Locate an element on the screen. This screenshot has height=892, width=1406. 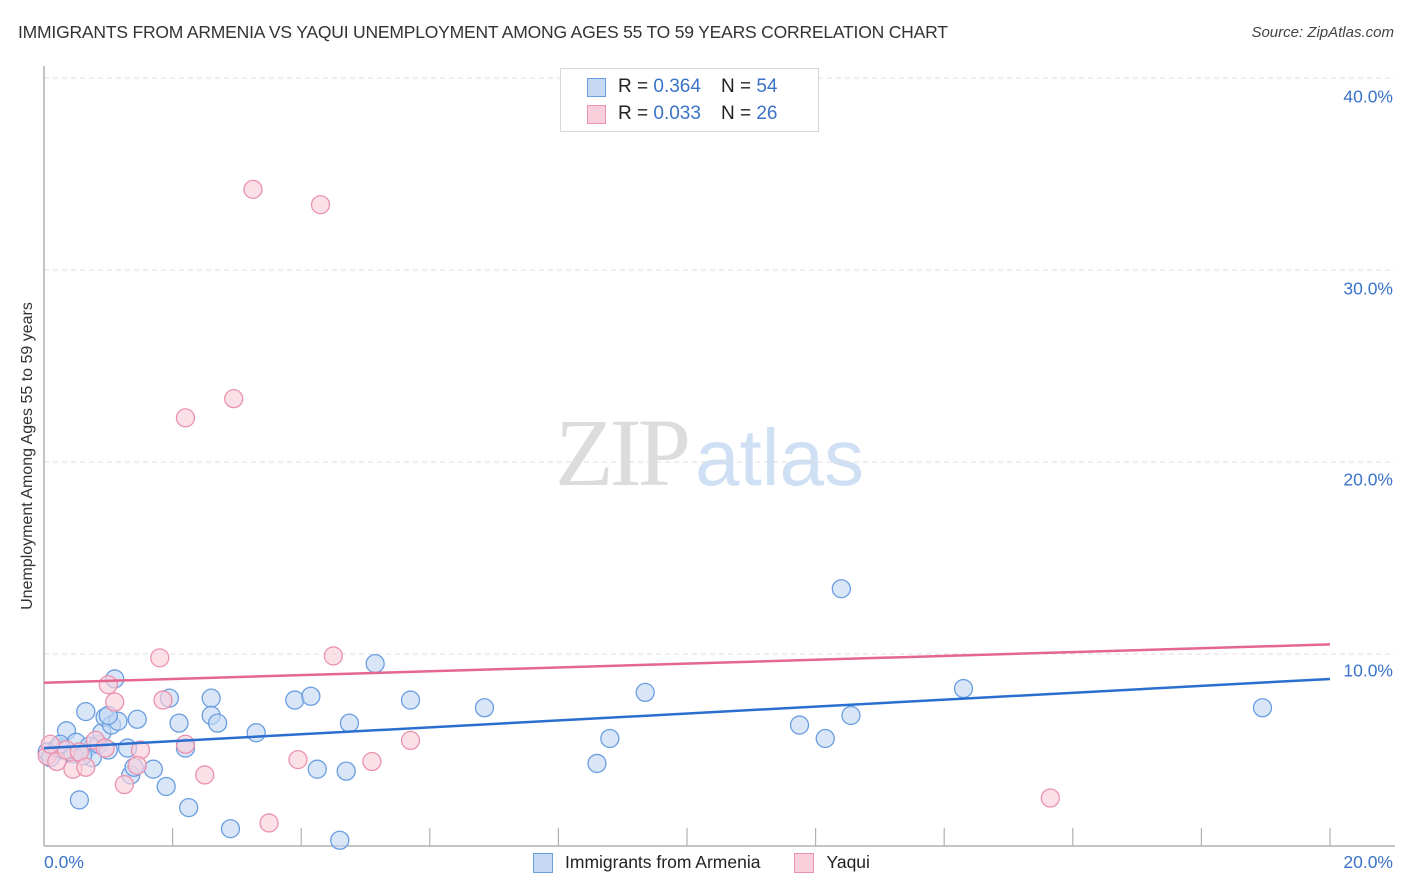
watermark-atlas: atlas is located at coordinates (779, 457).